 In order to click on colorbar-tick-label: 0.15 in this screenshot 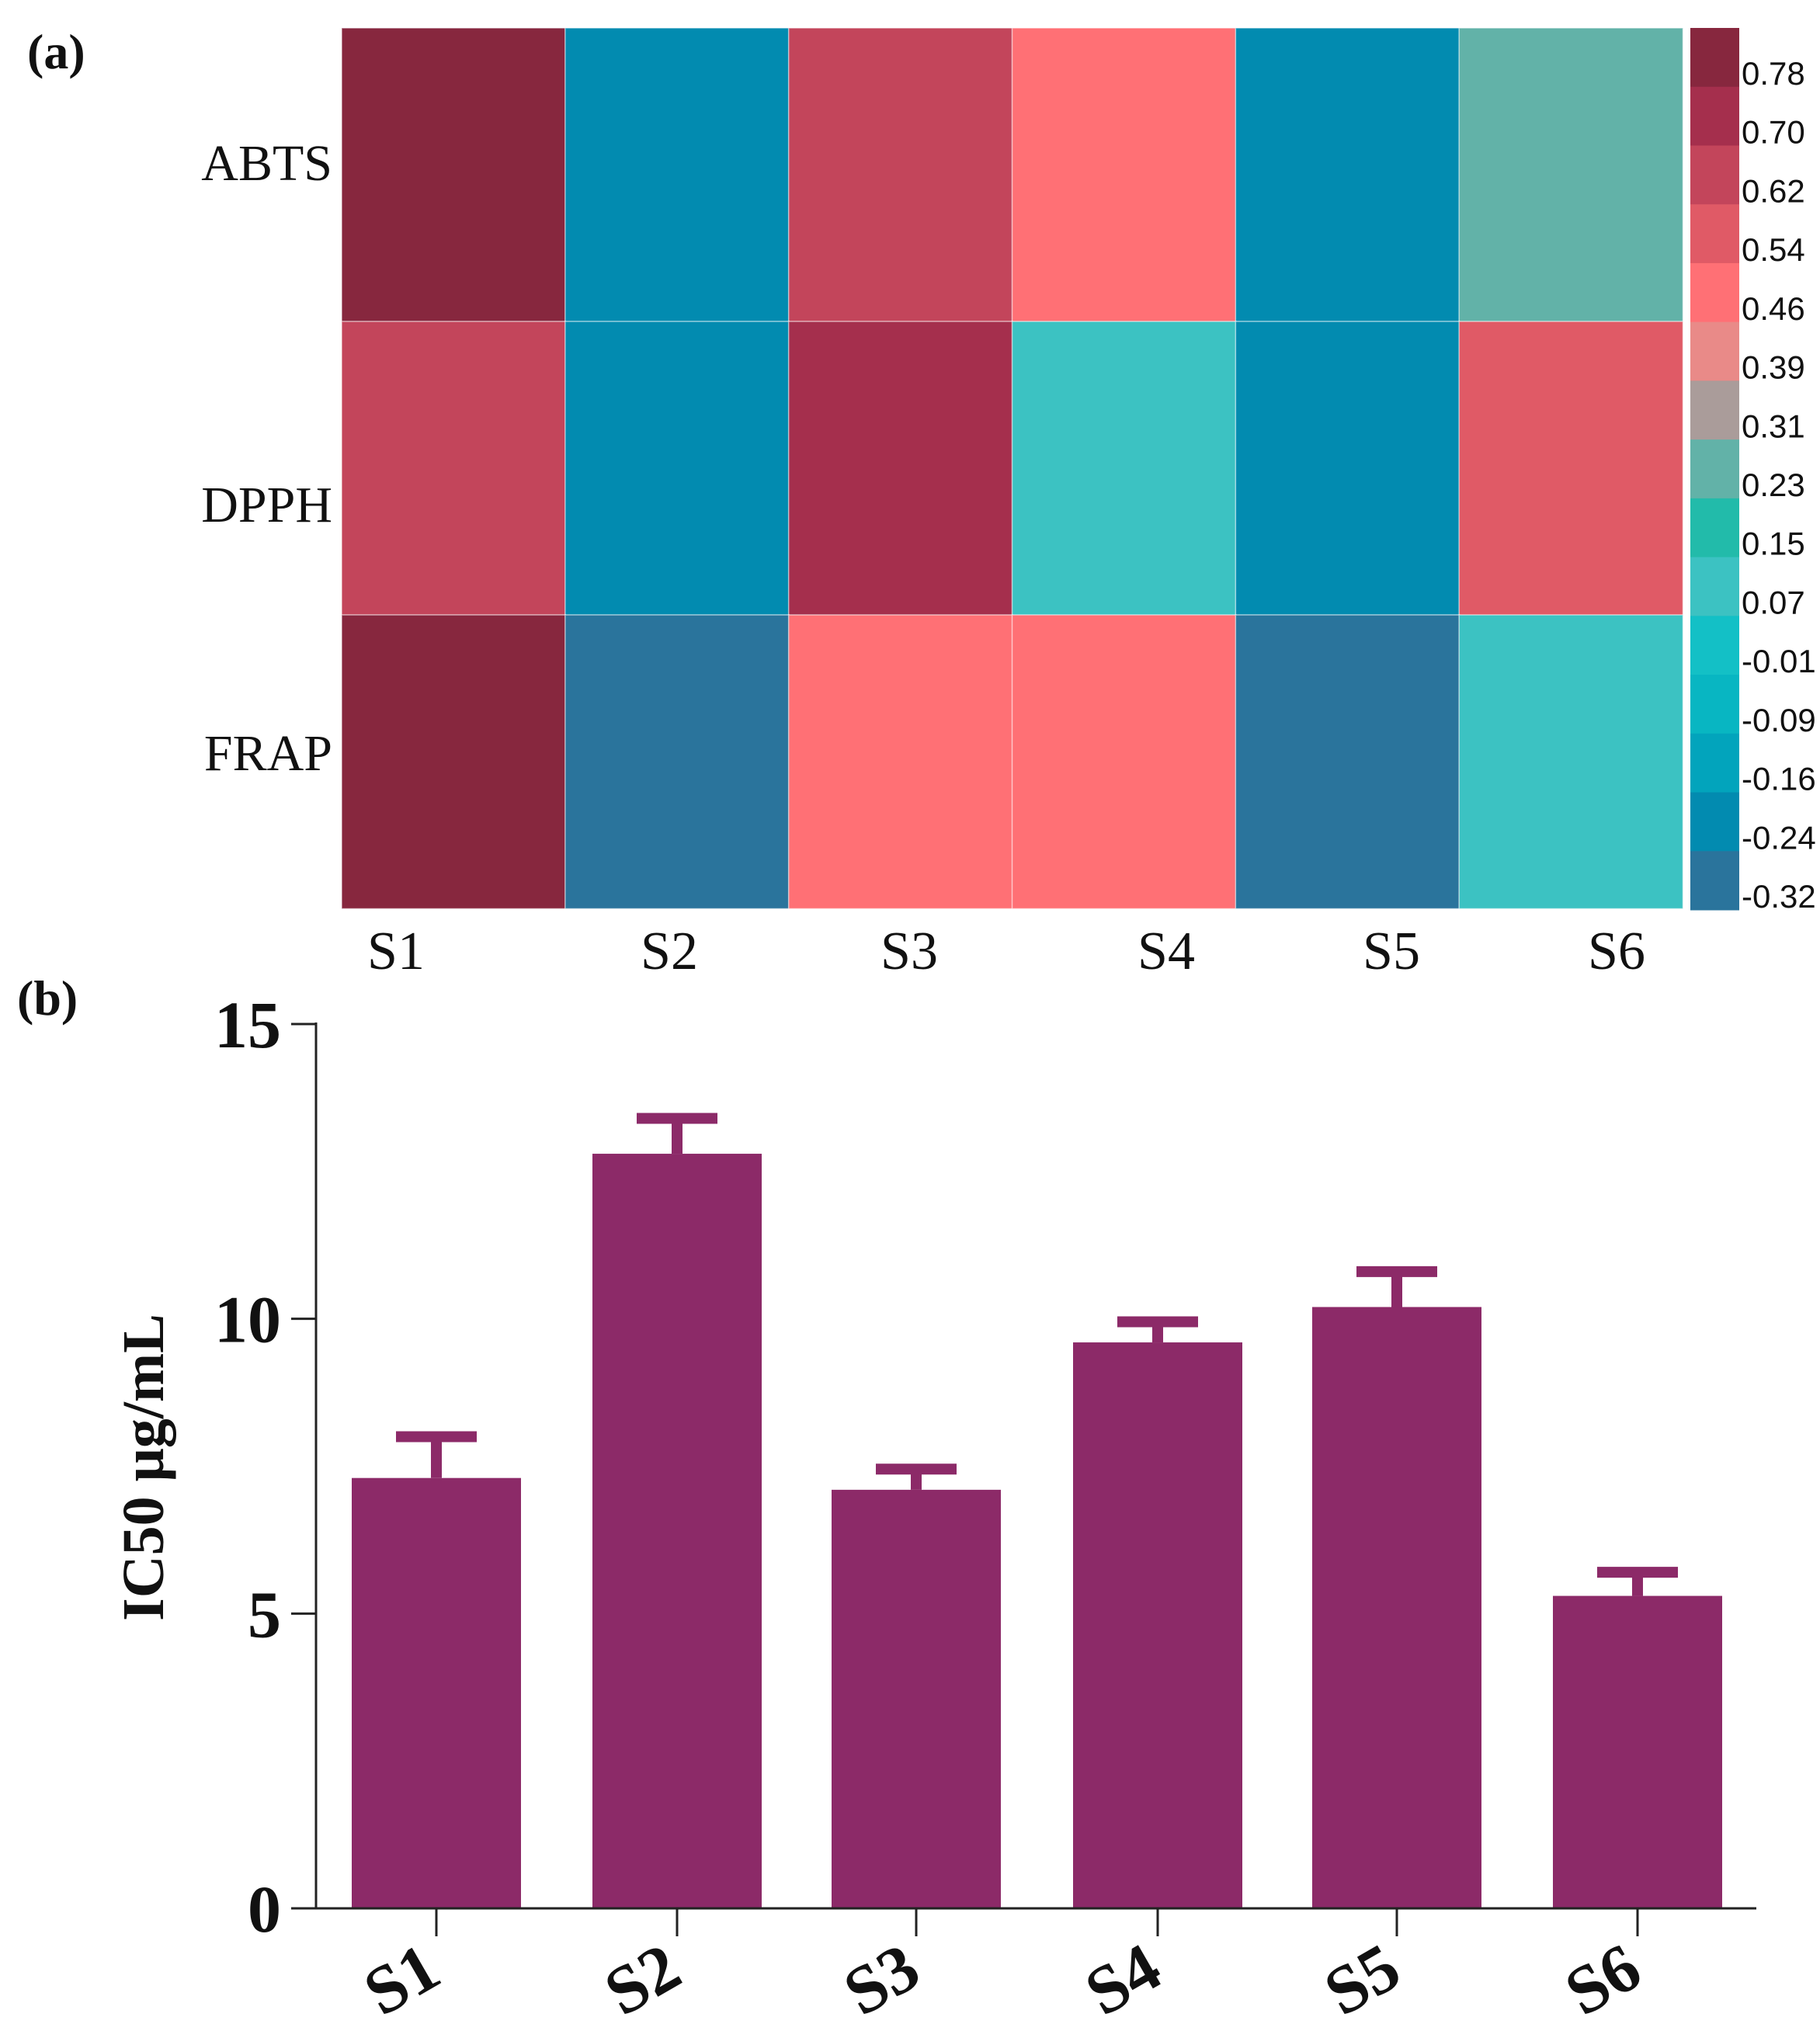, I will do `click(1774, 544)`.